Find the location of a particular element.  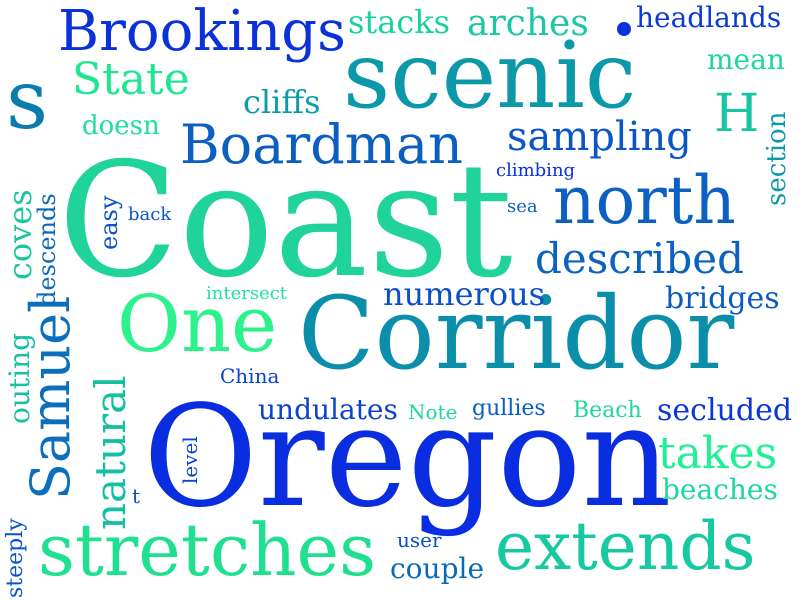

word-stretches: stretches is located at coordinates (207, 550).